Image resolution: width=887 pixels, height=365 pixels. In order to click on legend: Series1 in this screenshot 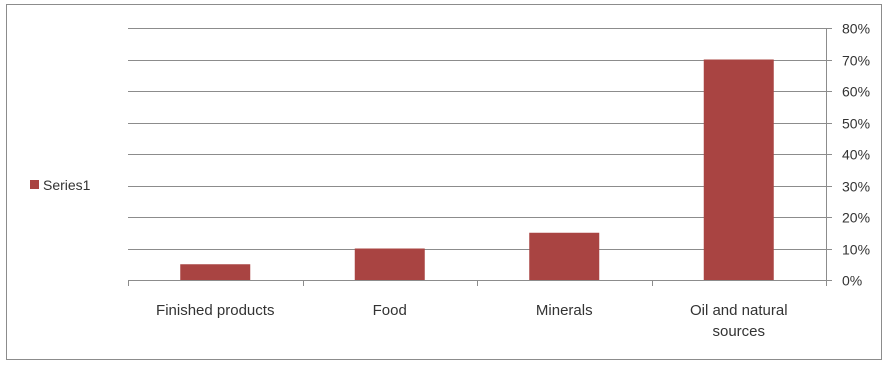, I will do `click(60, 185)`.